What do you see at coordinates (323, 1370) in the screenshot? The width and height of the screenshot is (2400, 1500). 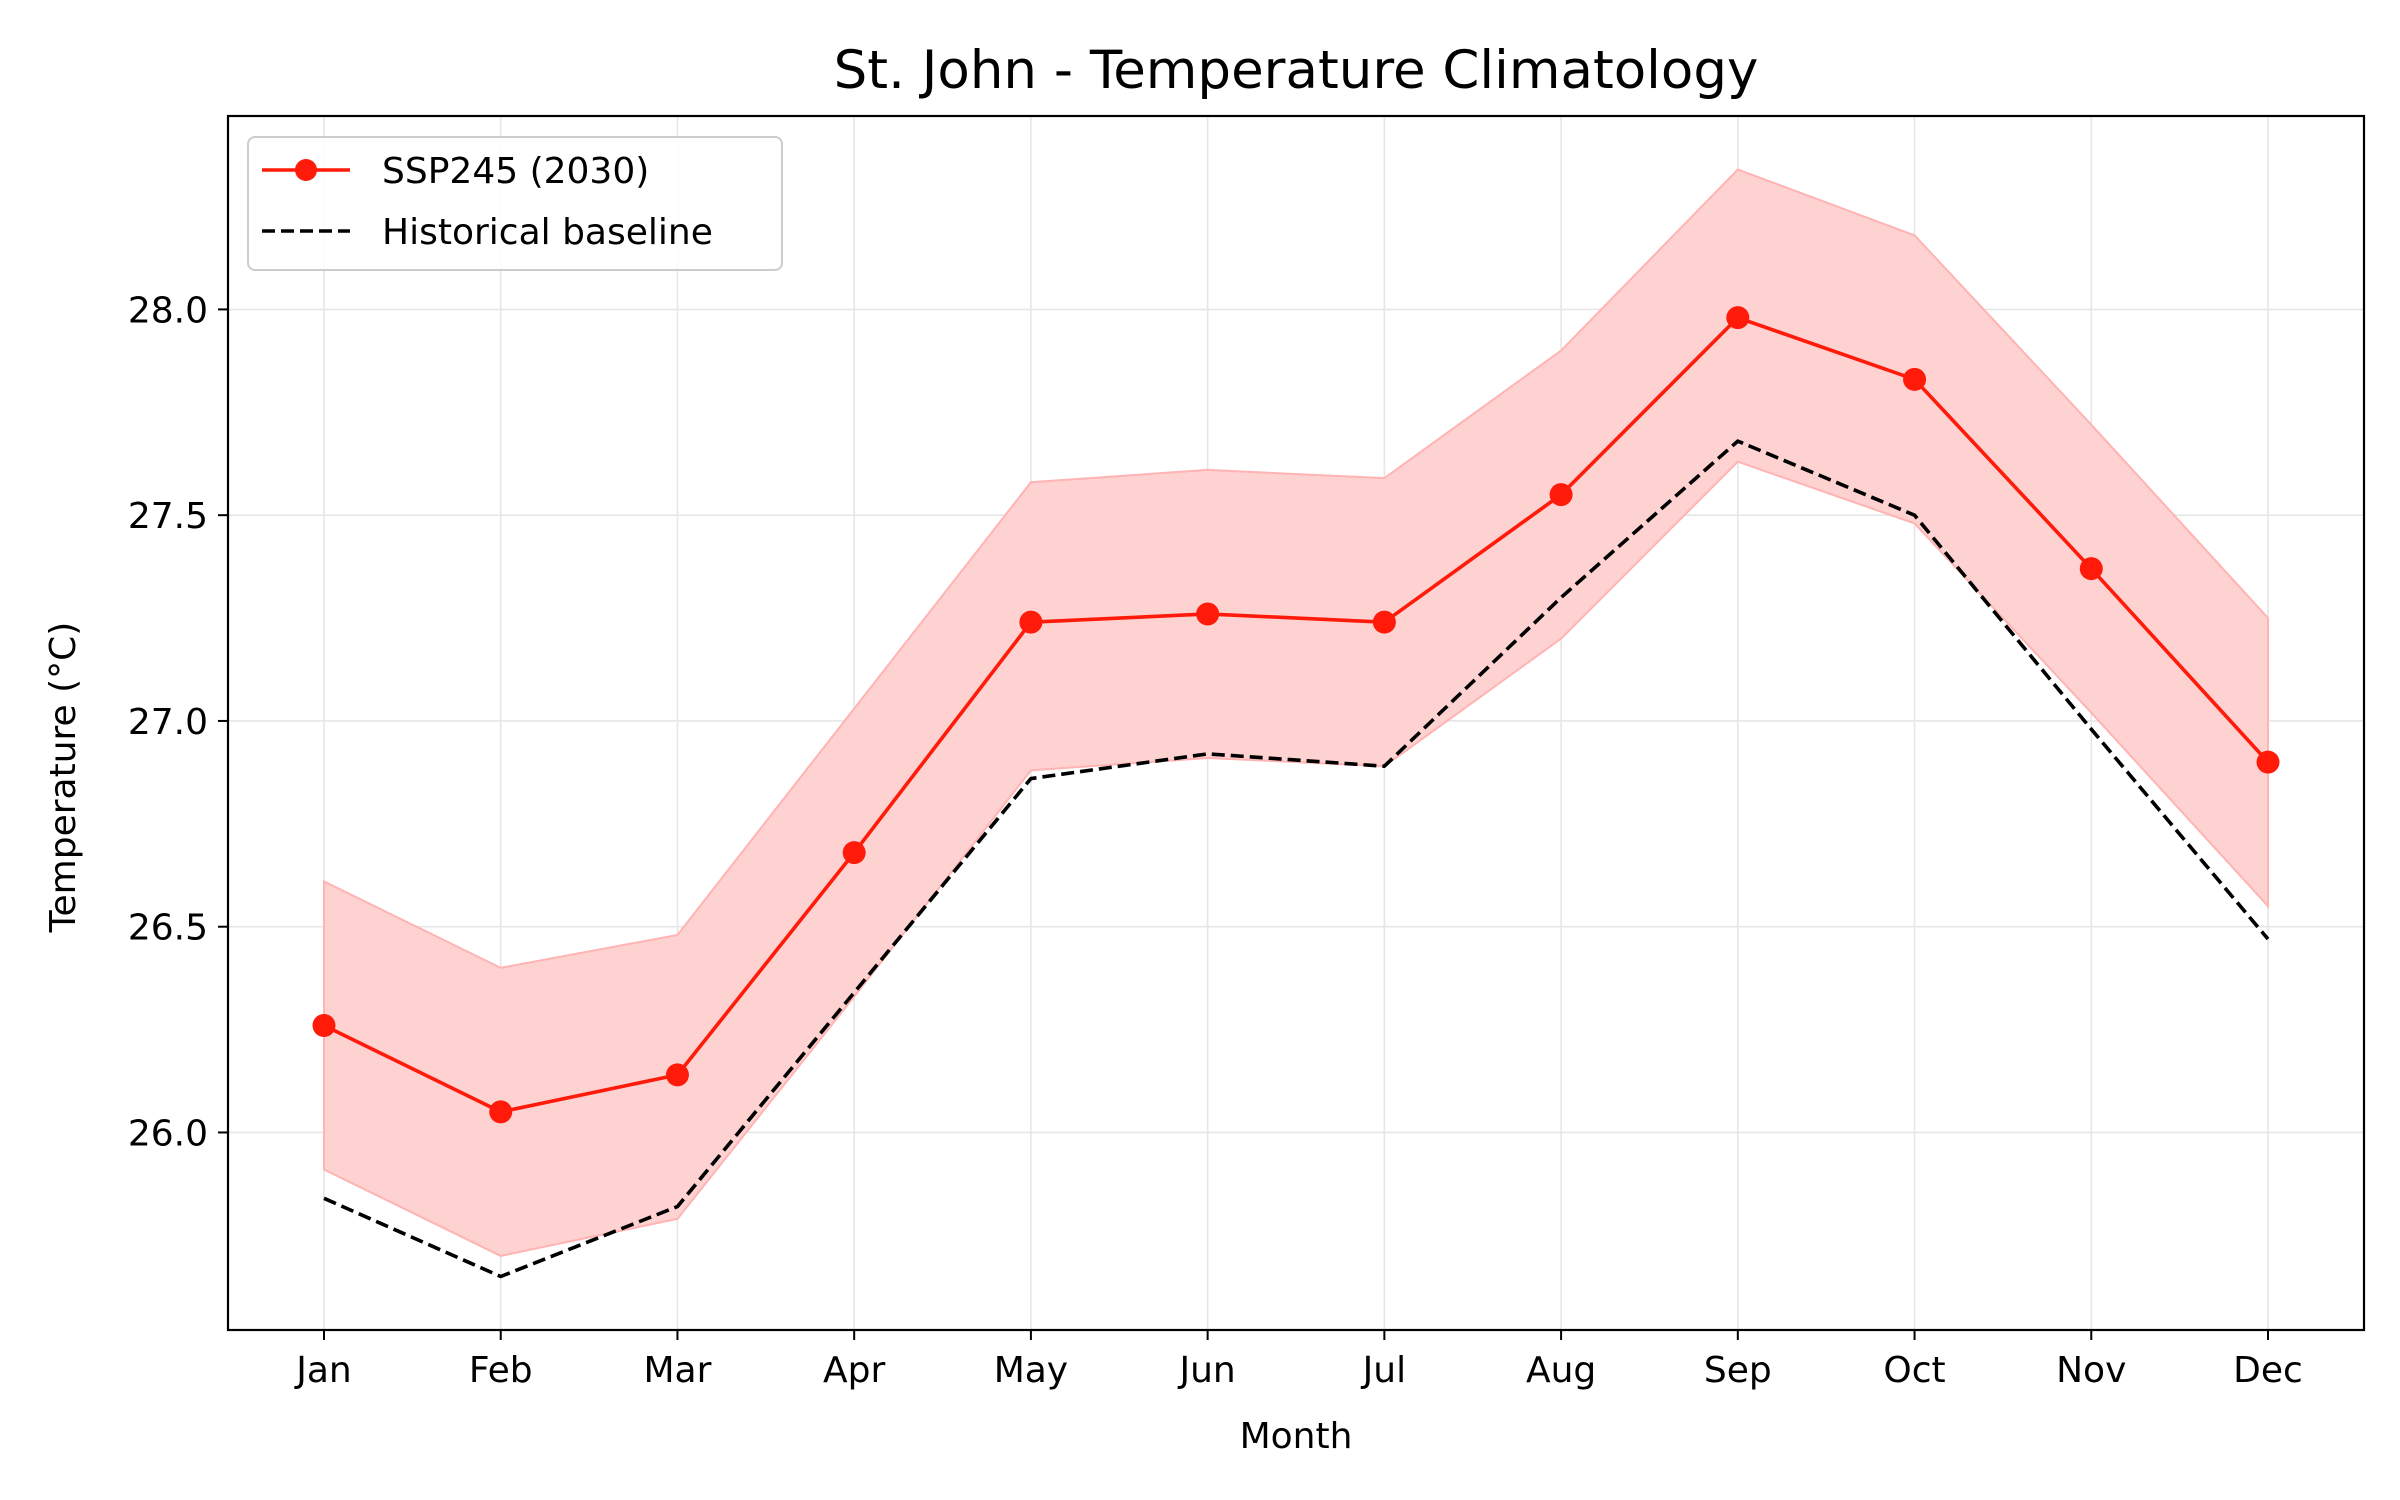 I see `x-tick-label: Jan` at bounding box center [323, 1370].